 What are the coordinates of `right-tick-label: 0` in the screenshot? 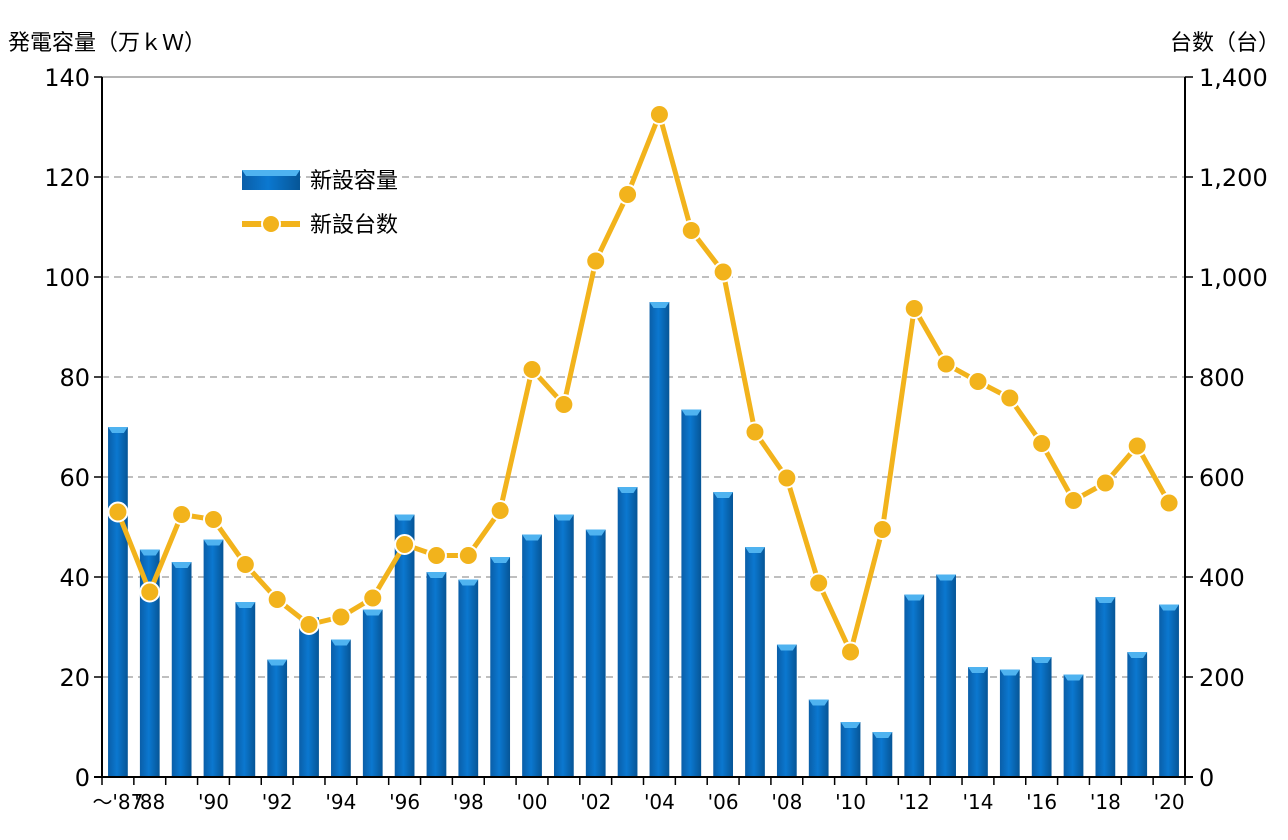 It's located at (1206, 778).